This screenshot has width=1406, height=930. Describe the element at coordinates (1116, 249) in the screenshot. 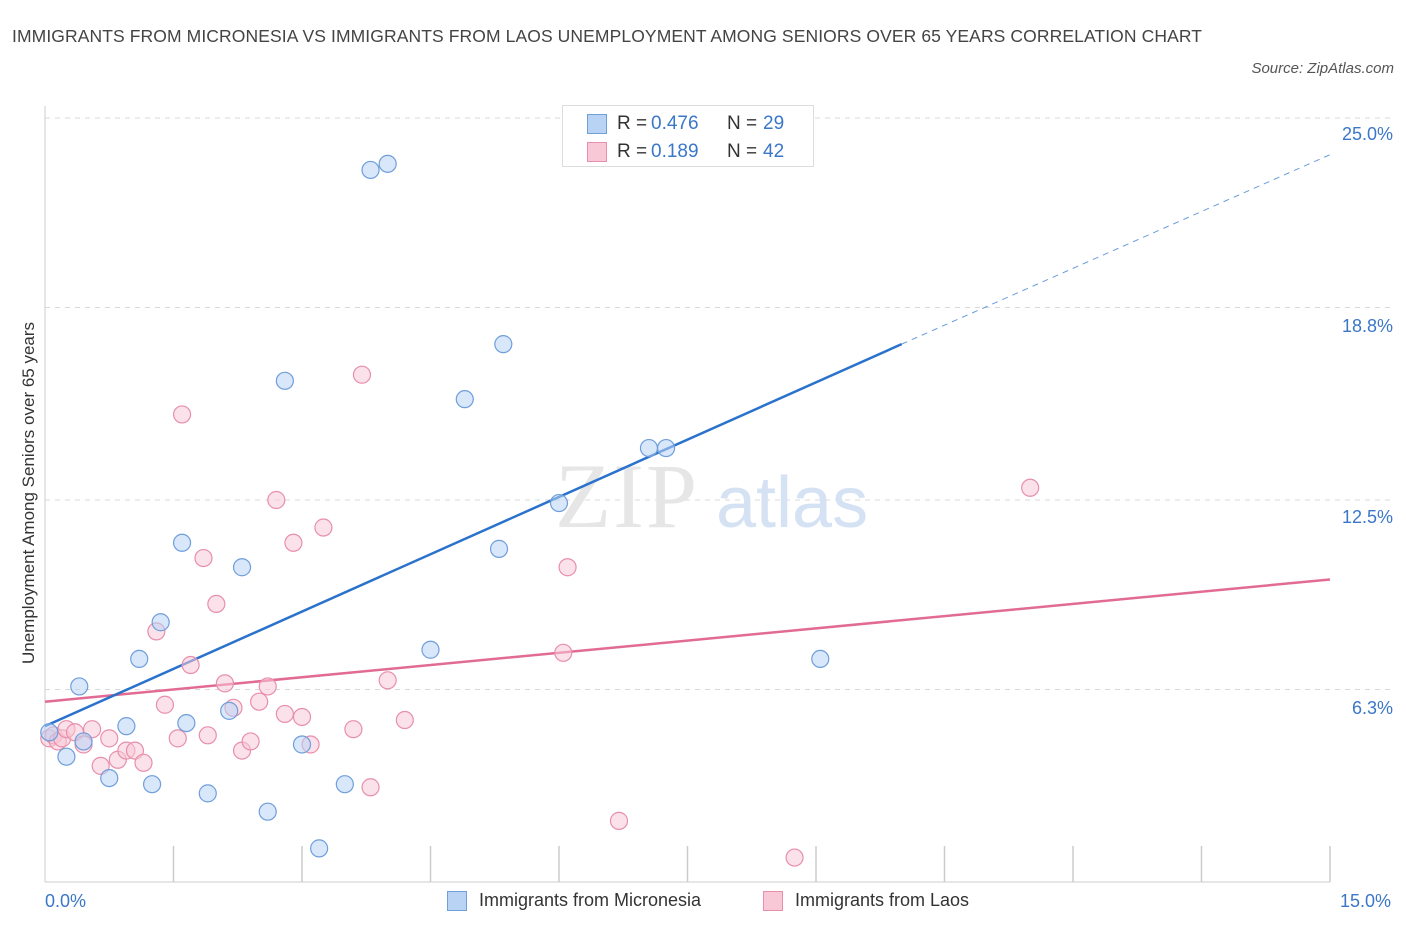

I see `micronesia-trend-extension` at that location.